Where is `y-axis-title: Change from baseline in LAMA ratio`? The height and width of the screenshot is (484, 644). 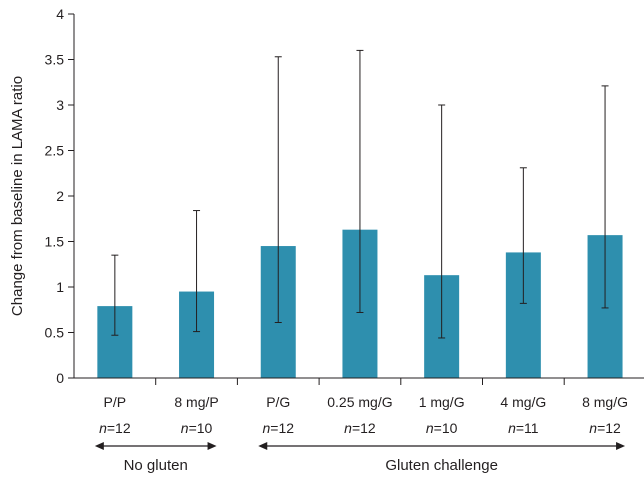
y-axis-title: Change from baseline in LAMA ratio is located at coordinates (17, 196).